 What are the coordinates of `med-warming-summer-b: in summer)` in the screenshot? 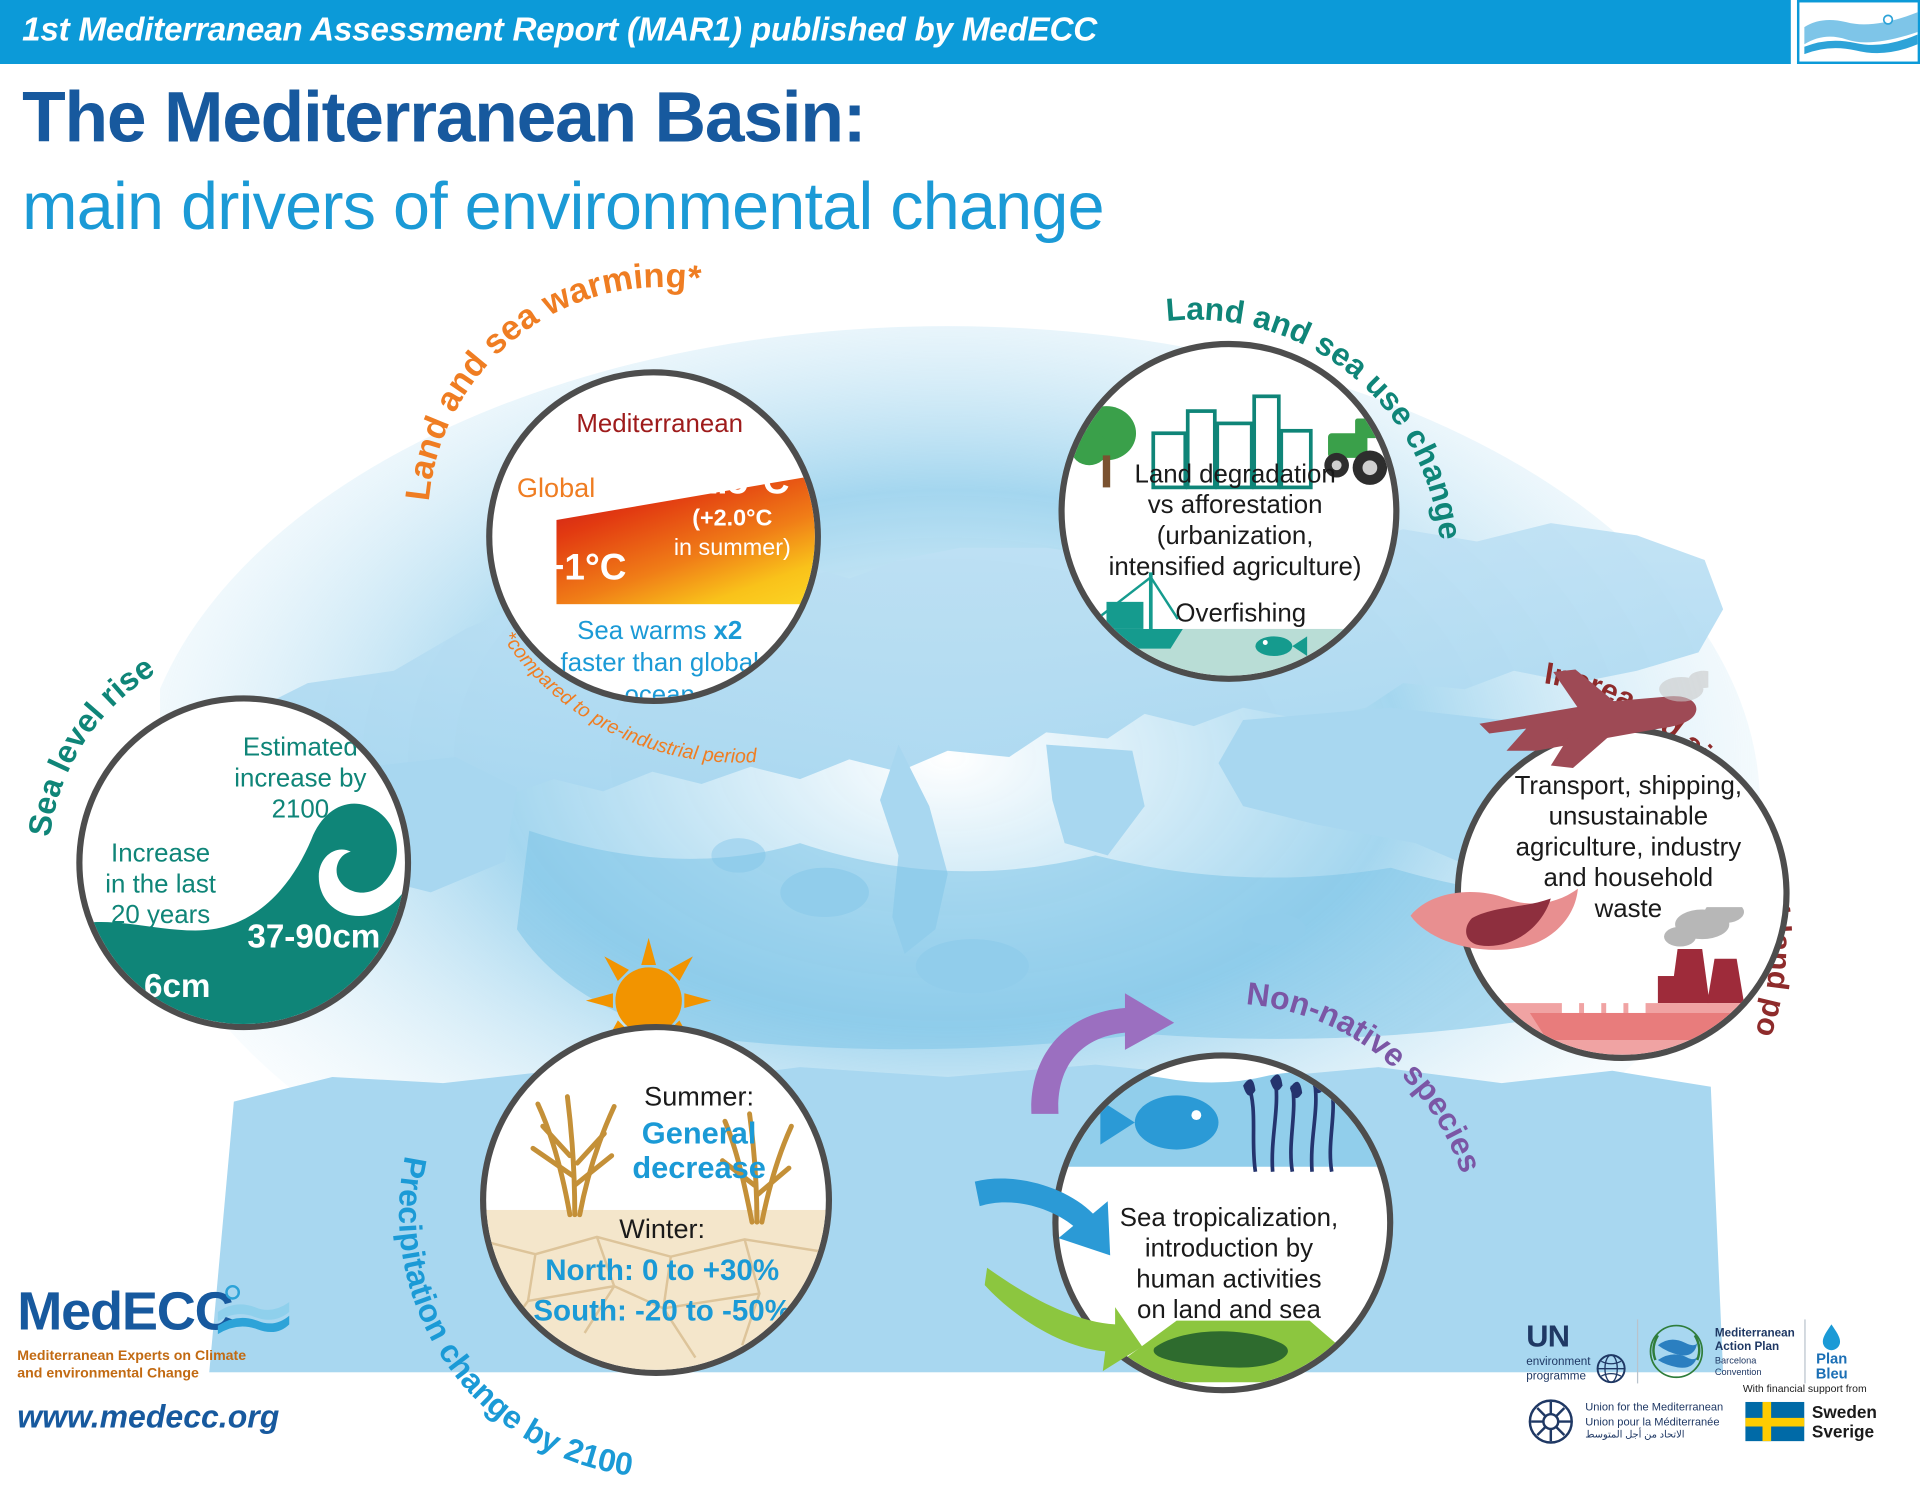 It's located at (732, 548).